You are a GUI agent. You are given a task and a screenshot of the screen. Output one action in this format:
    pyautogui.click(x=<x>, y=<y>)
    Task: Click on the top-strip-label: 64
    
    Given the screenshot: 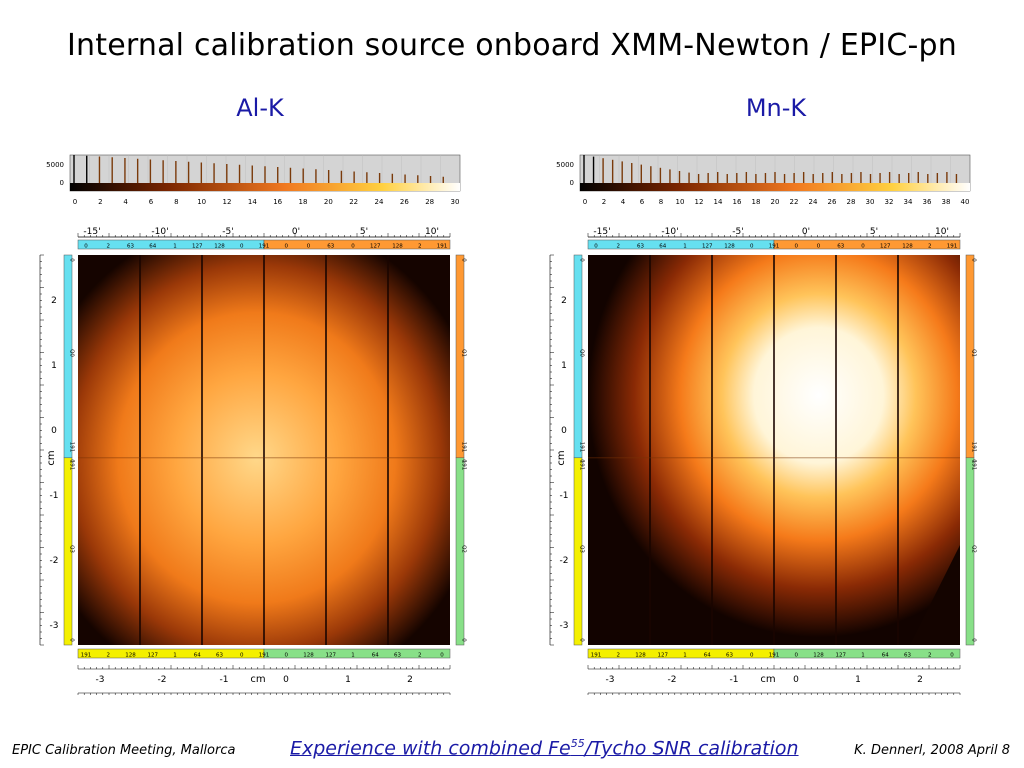 What is the action you would take?
    pyautogui.click(x=152, y=247)
    